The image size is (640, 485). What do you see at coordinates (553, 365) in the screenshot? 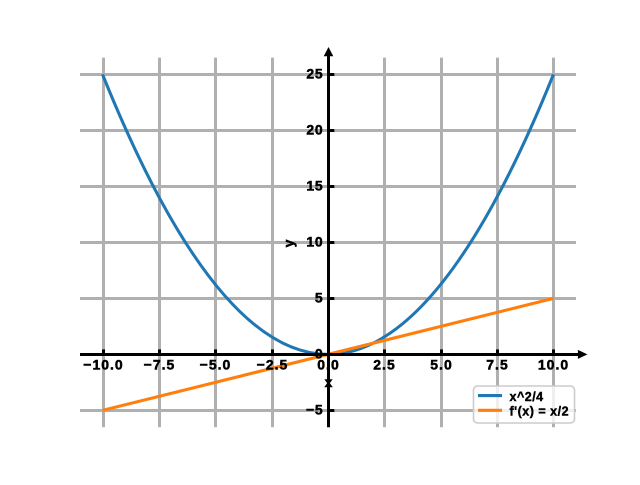
I see `svg-text: 10.0` at bounding box center [553, 365].